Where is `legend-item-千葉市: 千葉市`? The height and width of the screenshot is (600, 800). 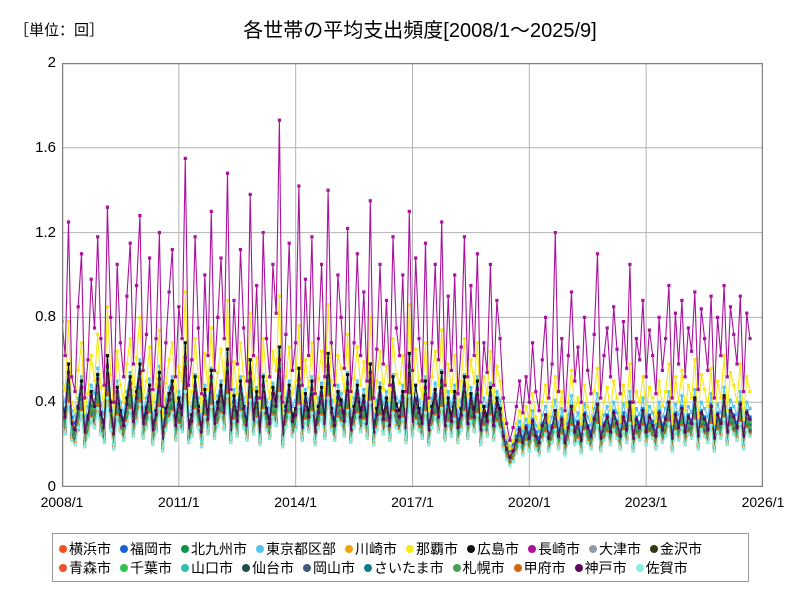
legend-item-千葉市: 千葉市 is located at coordinates (146, 568).